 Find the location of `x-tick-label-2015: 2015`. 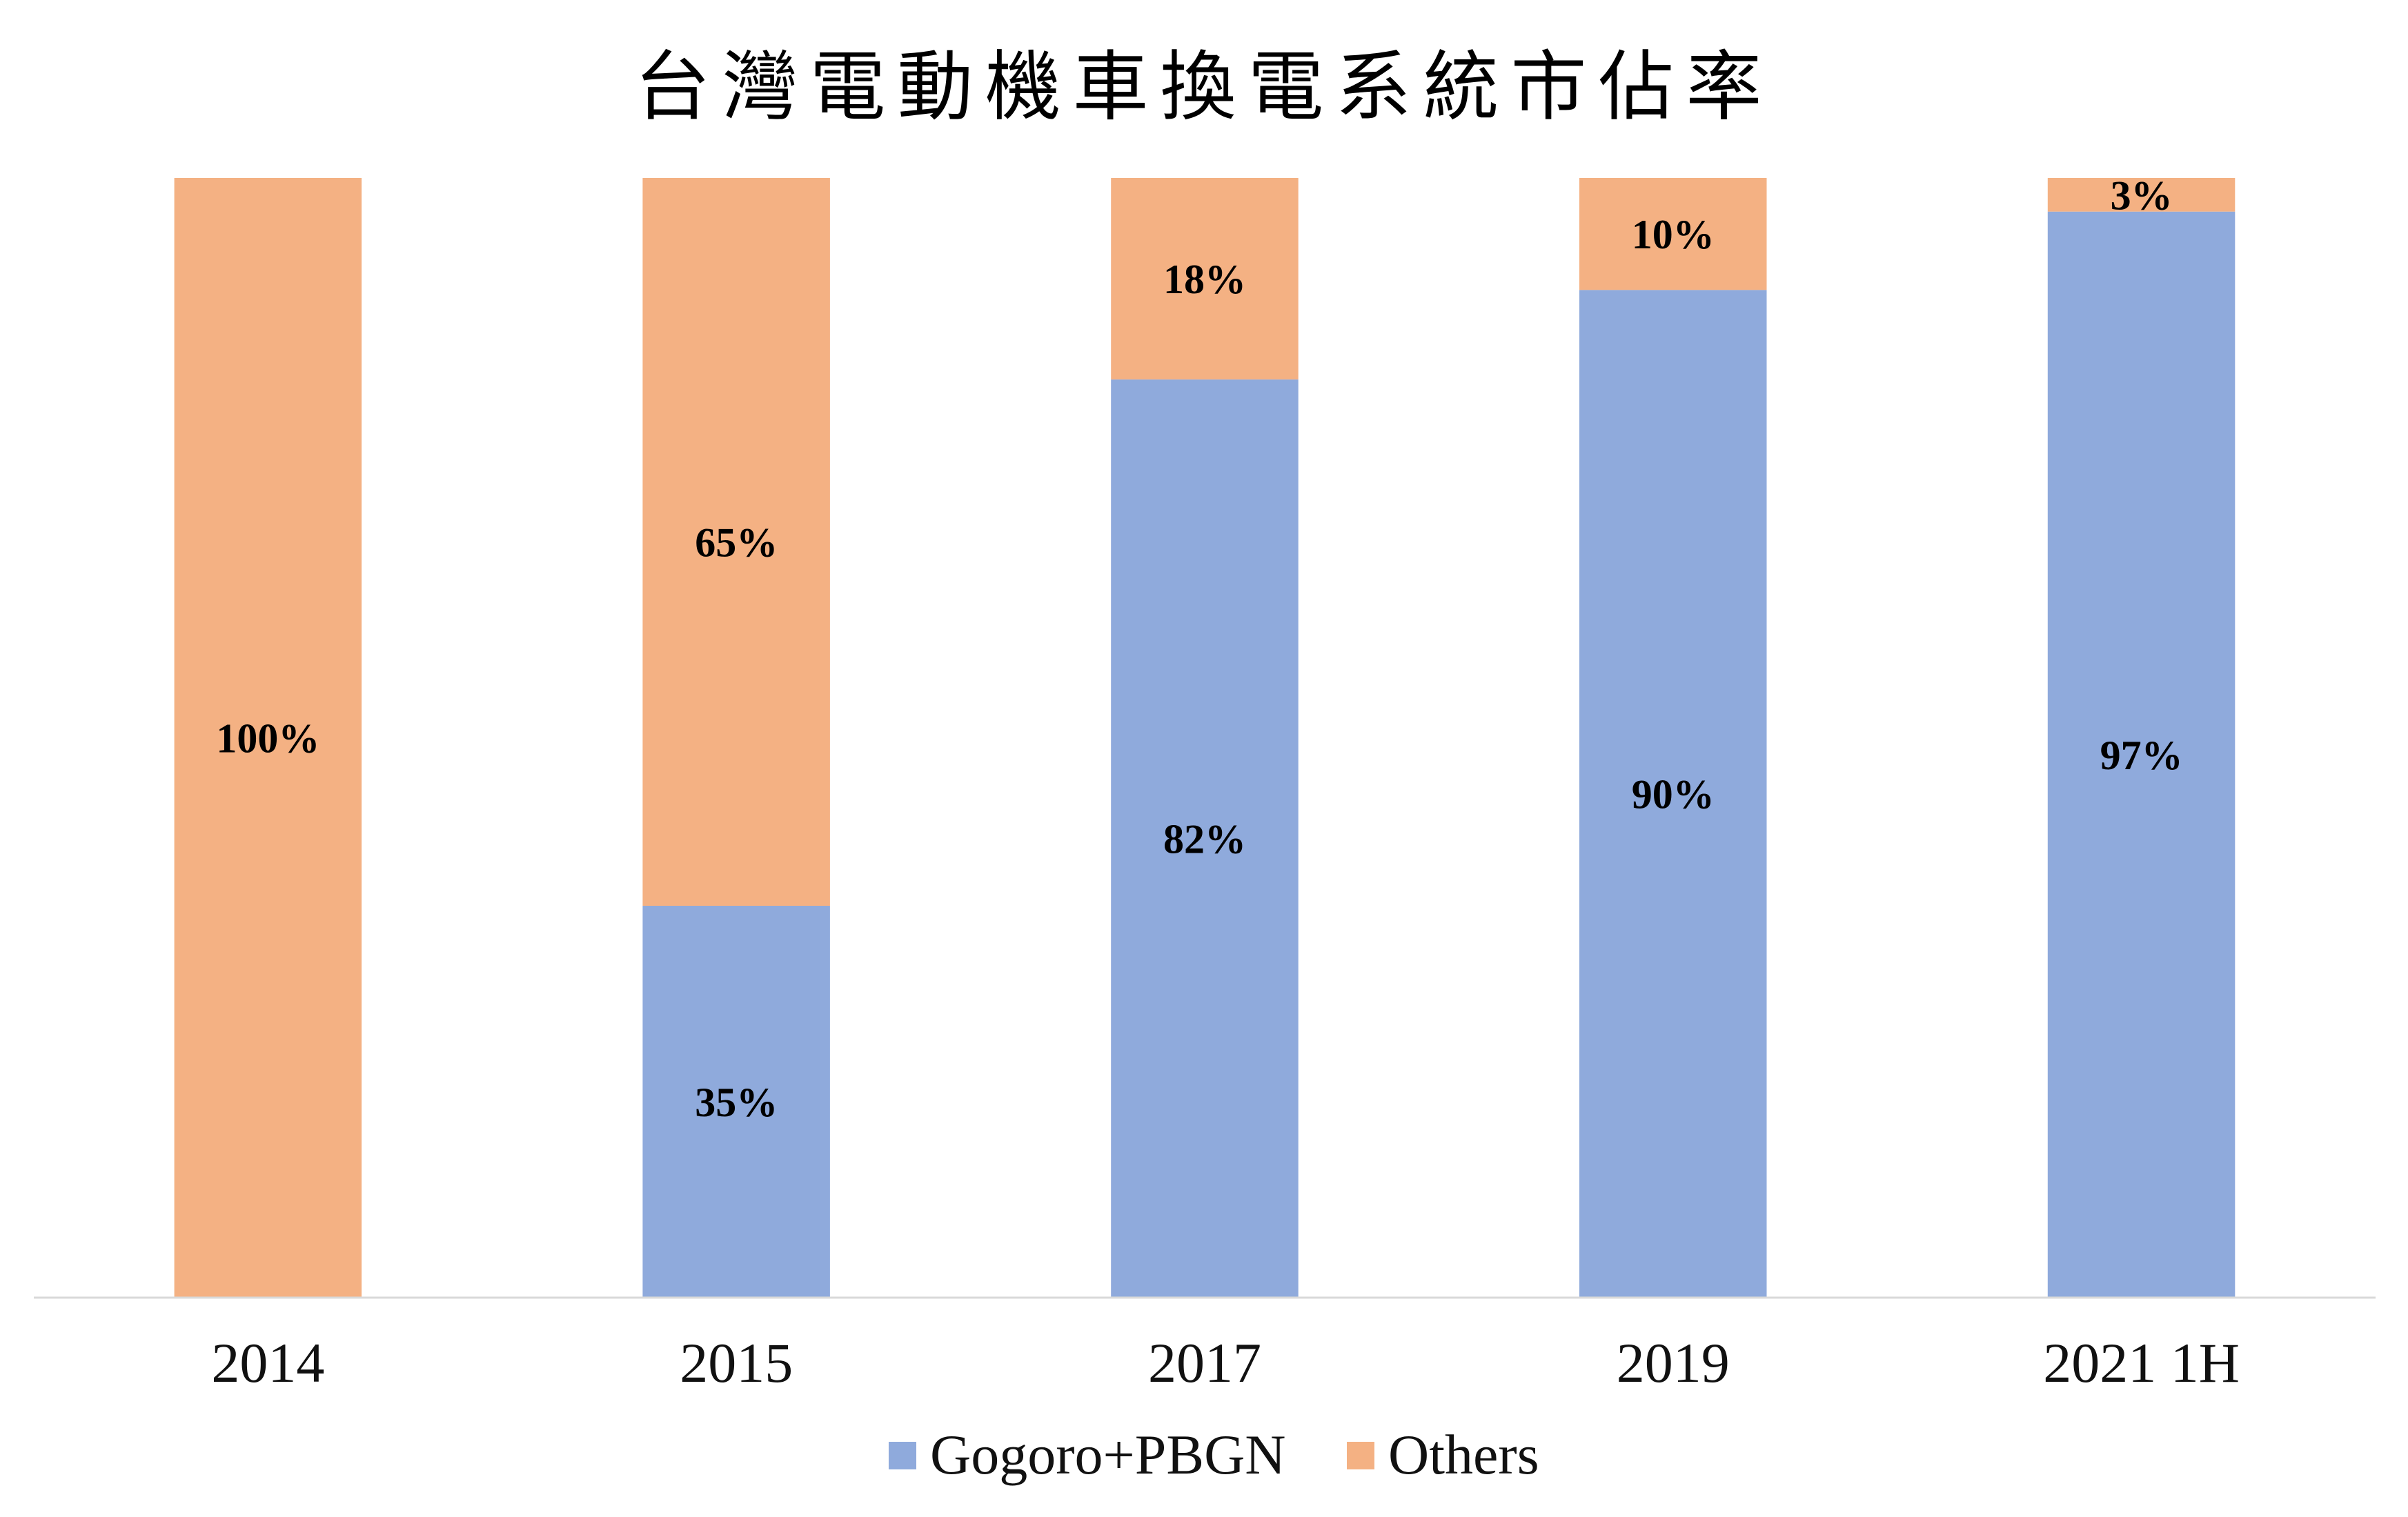

x-tick-label-2015: 2015 is located at coordinates (736, 1363).